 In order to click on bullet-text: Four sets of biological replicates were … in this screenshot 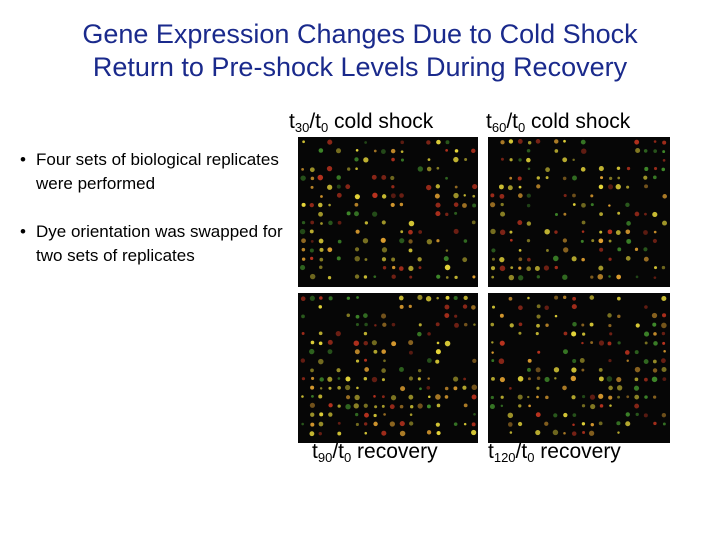, I will do `click(157, 171)`.